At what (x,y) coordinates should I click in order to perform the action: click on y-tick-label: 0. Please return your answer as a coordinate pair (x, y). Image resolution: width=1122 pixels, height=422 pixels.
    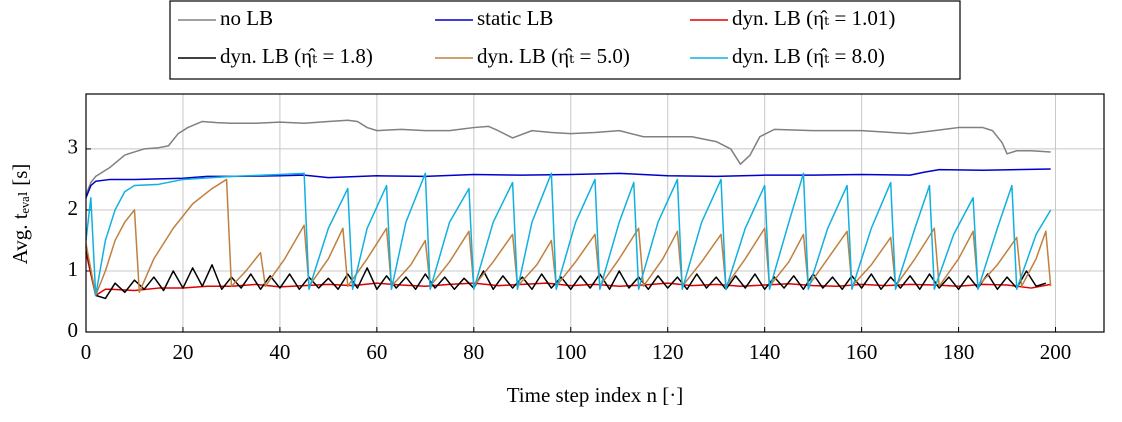
    Looking at the image, I should click on (73, 330).